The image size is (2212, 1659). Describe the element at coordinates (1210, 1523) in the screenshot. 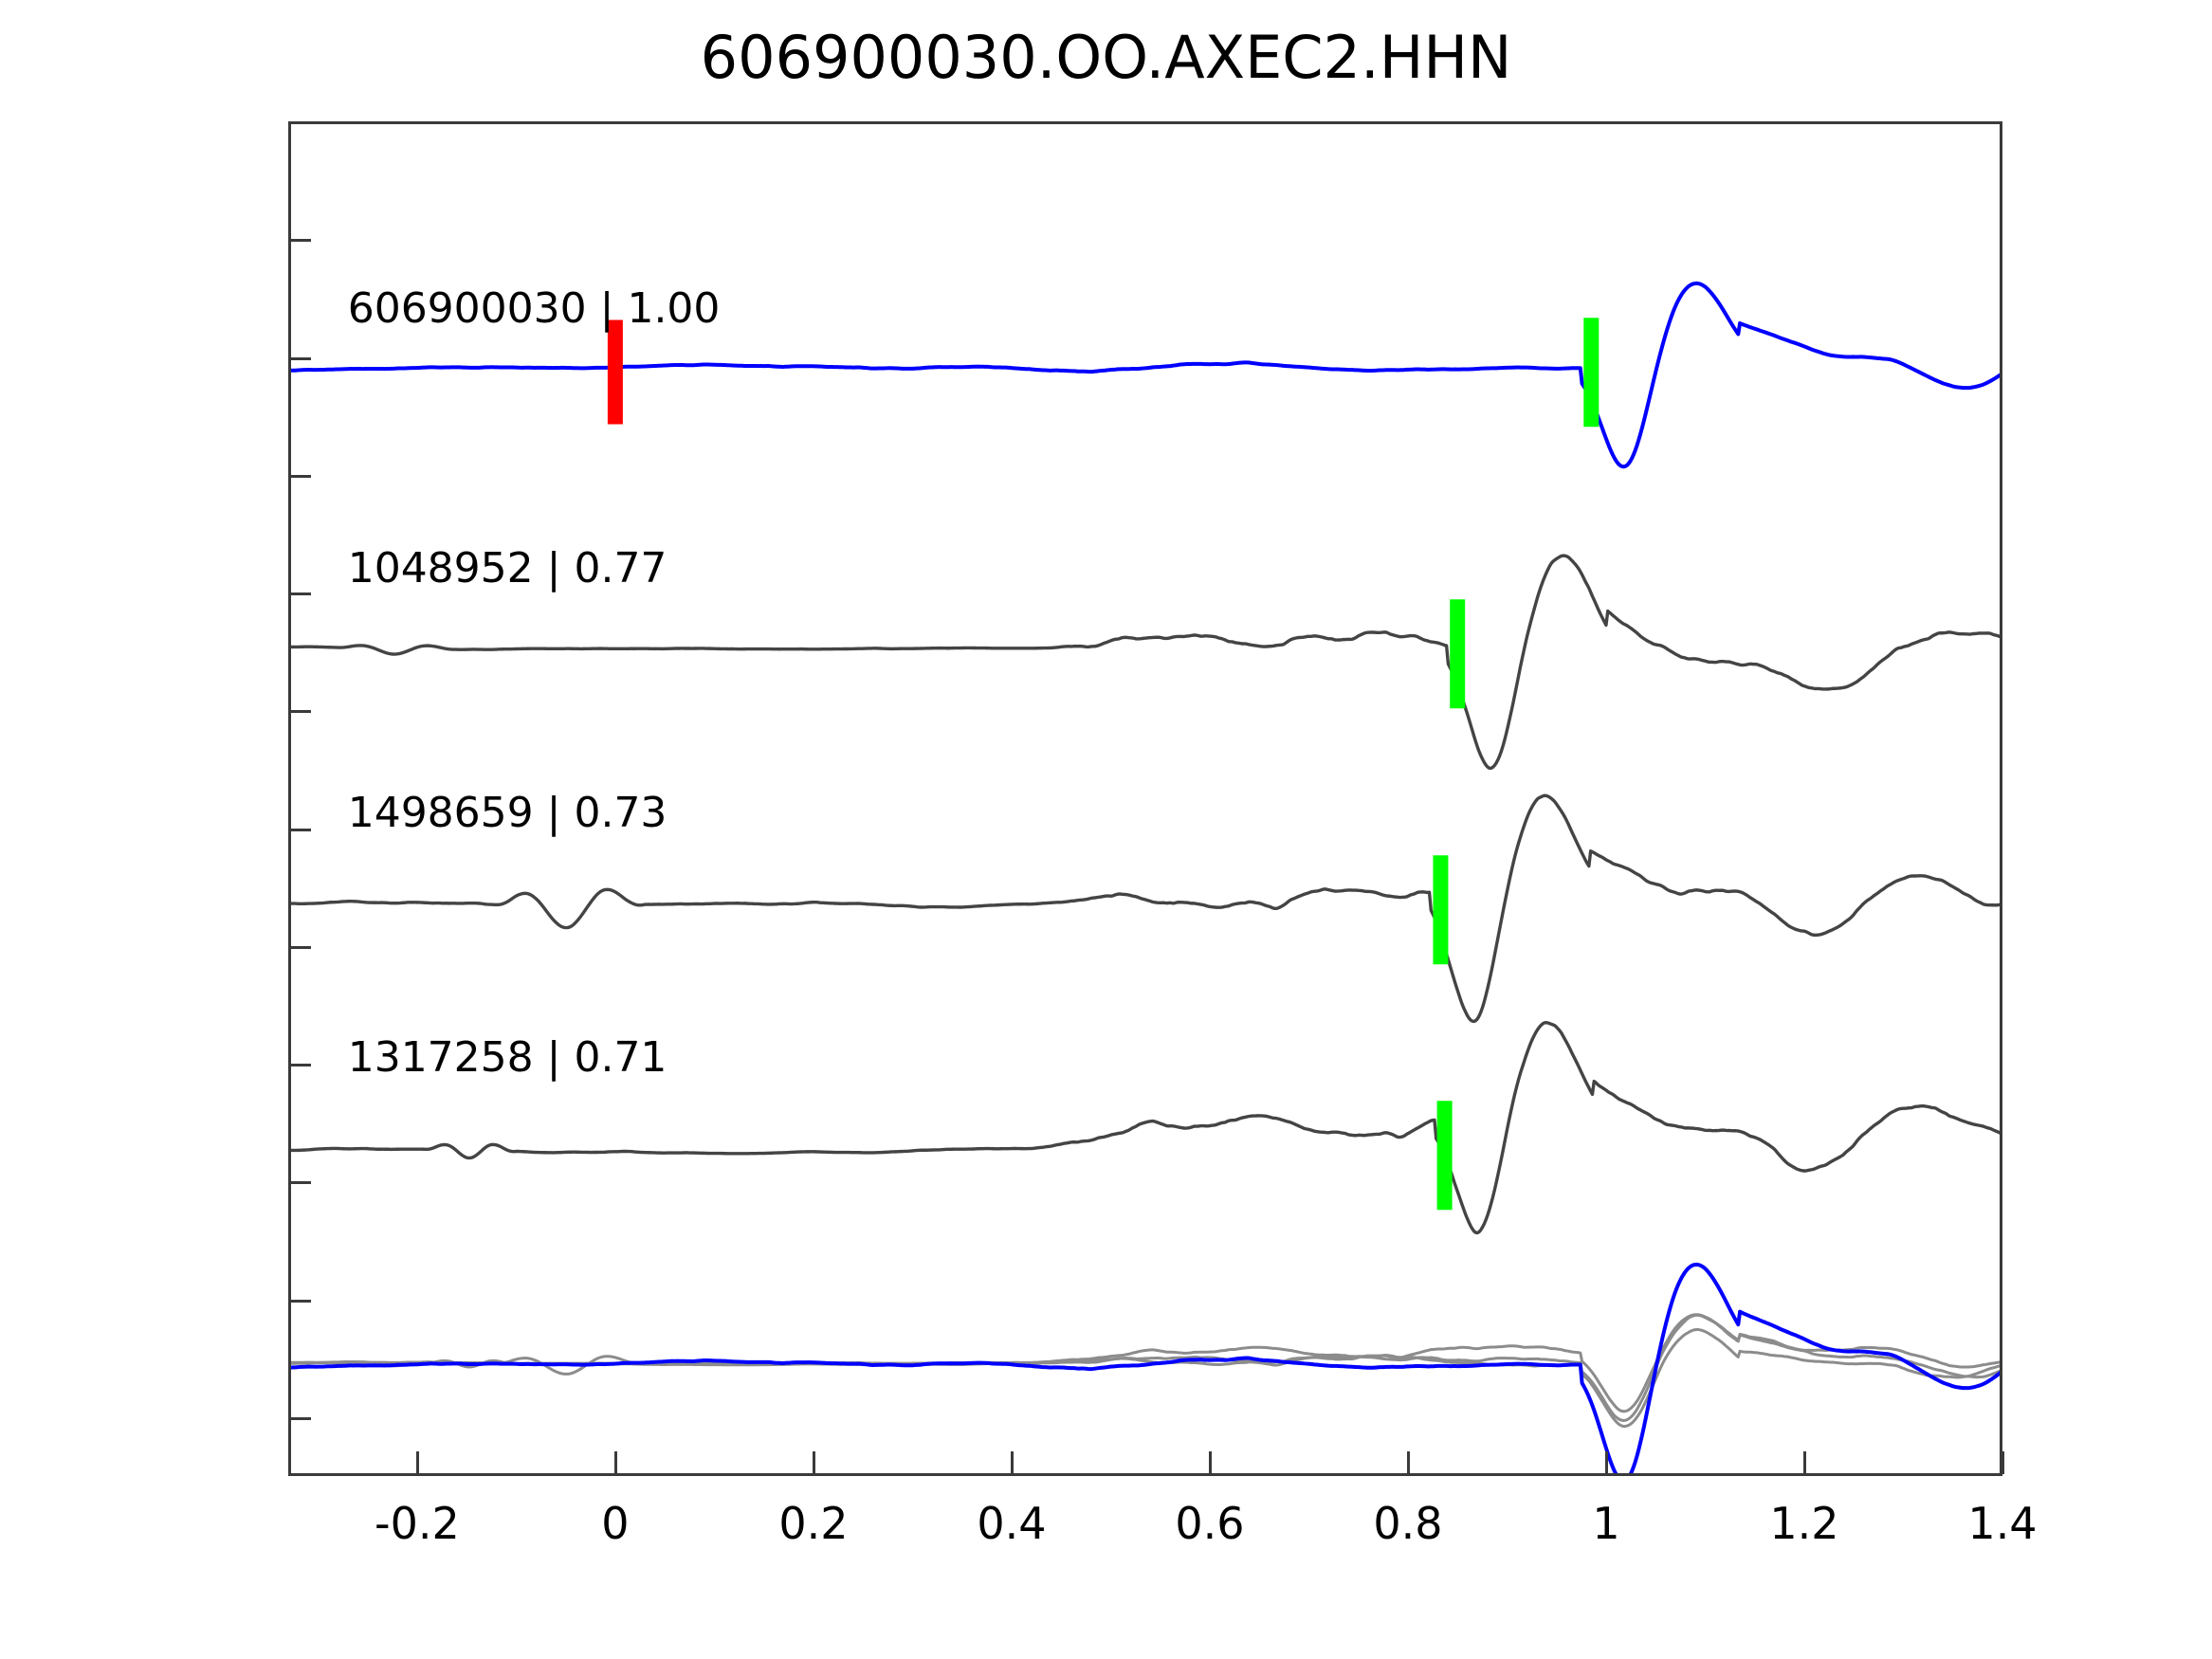

I see `x-axis-tick-label: 0.6` at that location.